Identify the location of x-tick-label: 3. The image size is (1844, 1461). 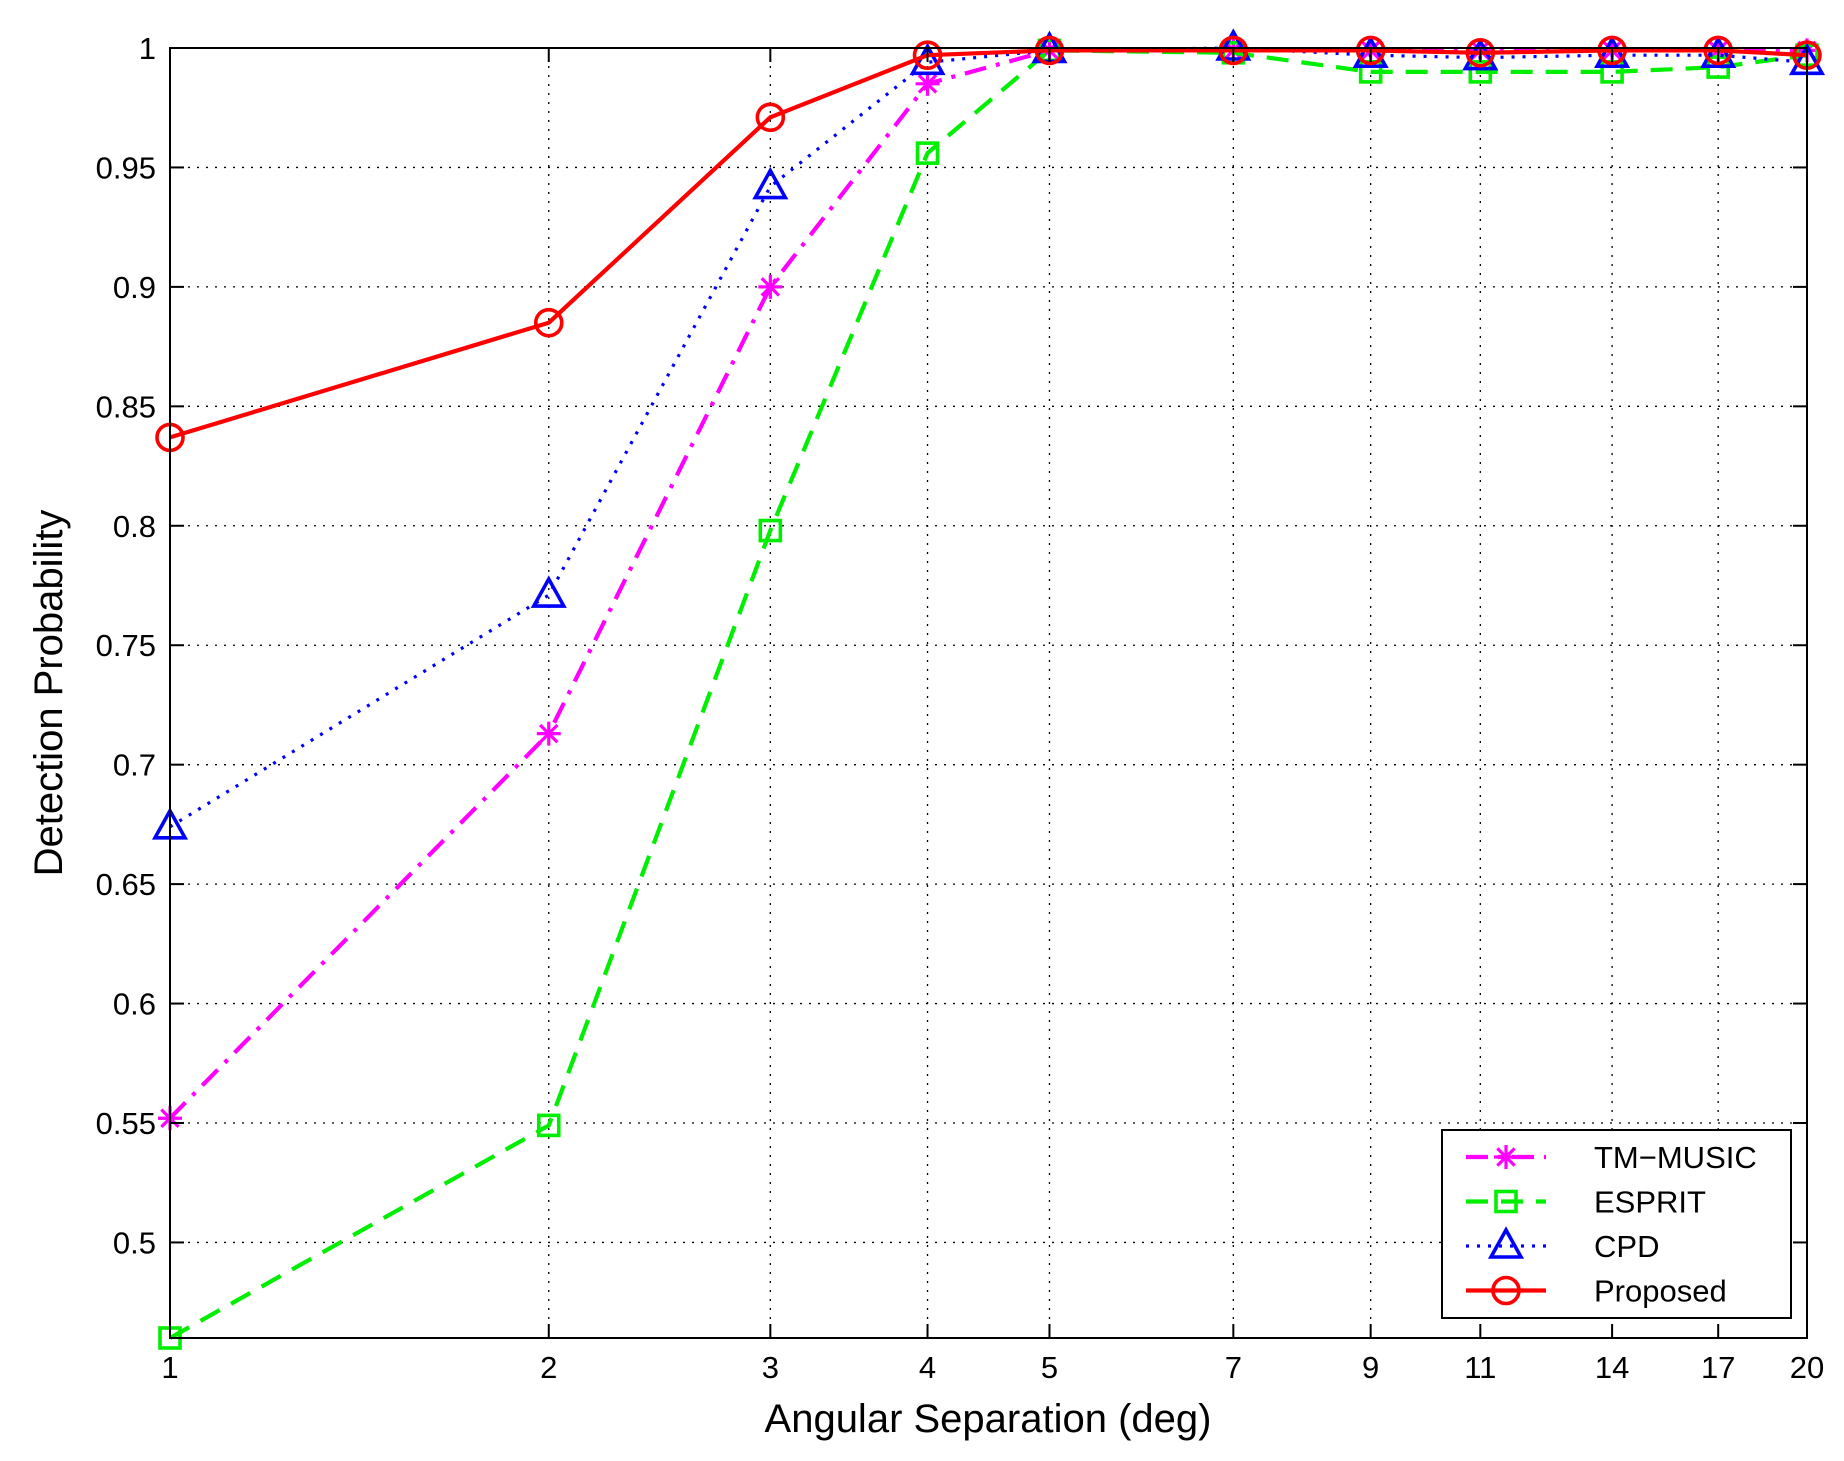
(770, 1367).